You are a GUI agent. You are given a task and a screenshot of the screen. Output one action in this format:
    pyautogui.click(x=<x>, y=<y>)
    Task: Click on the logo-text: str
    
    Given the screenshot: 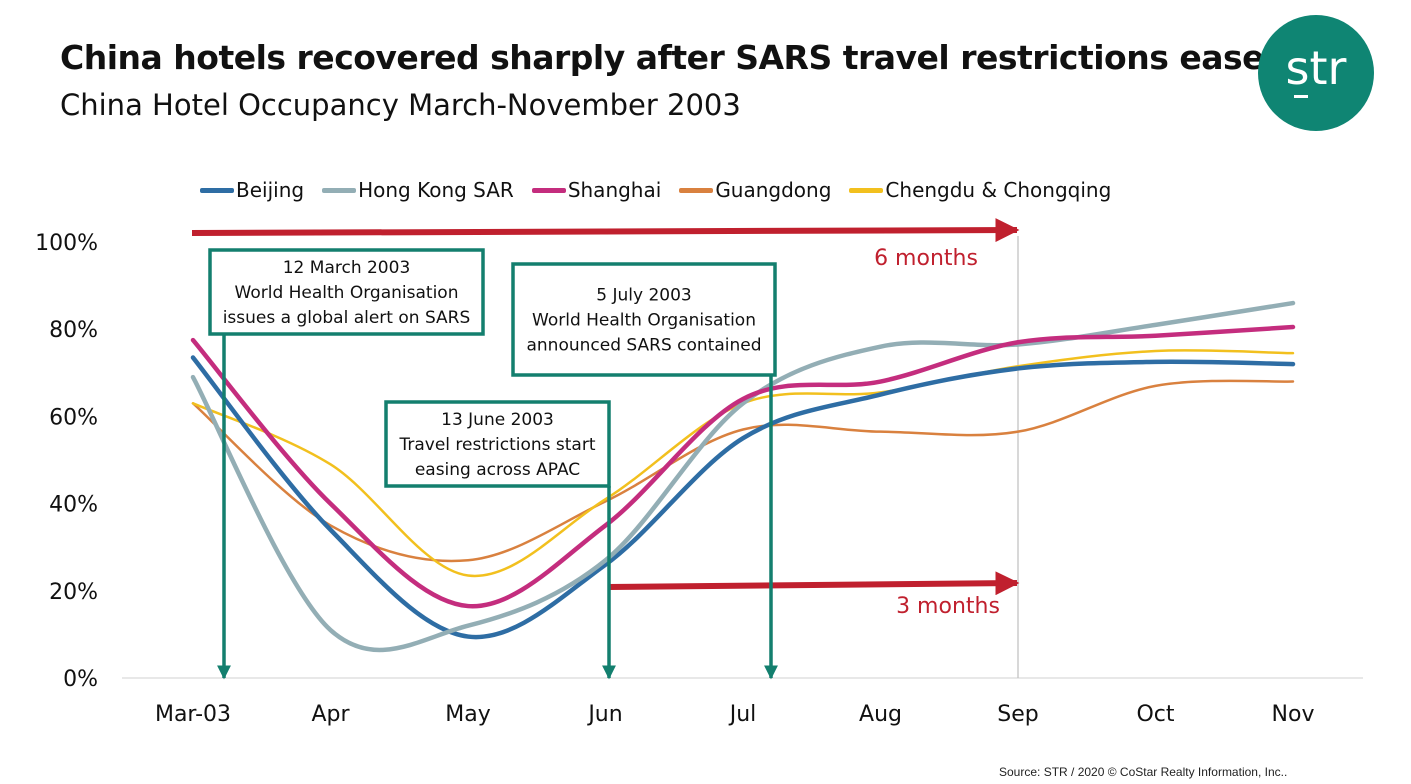 What is the action you would take?
    pyautogui.click(x=1316, y=68)
    